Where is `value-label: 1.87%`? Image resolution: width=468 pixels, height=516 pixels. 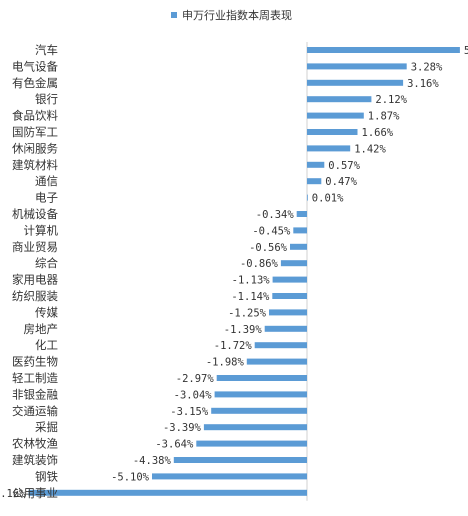
value-label: 1.87% is located at coordinates (384, 117).